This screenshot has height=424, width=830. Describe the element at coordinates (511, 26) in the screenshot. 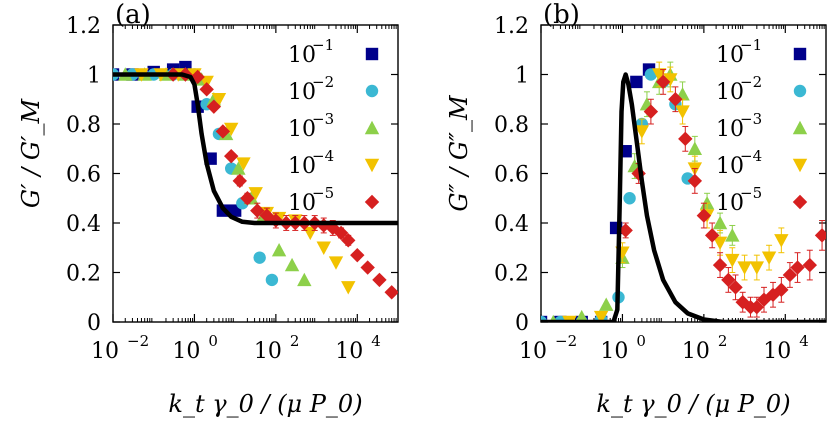

I see `y-tick-label: 1.2` at that location.